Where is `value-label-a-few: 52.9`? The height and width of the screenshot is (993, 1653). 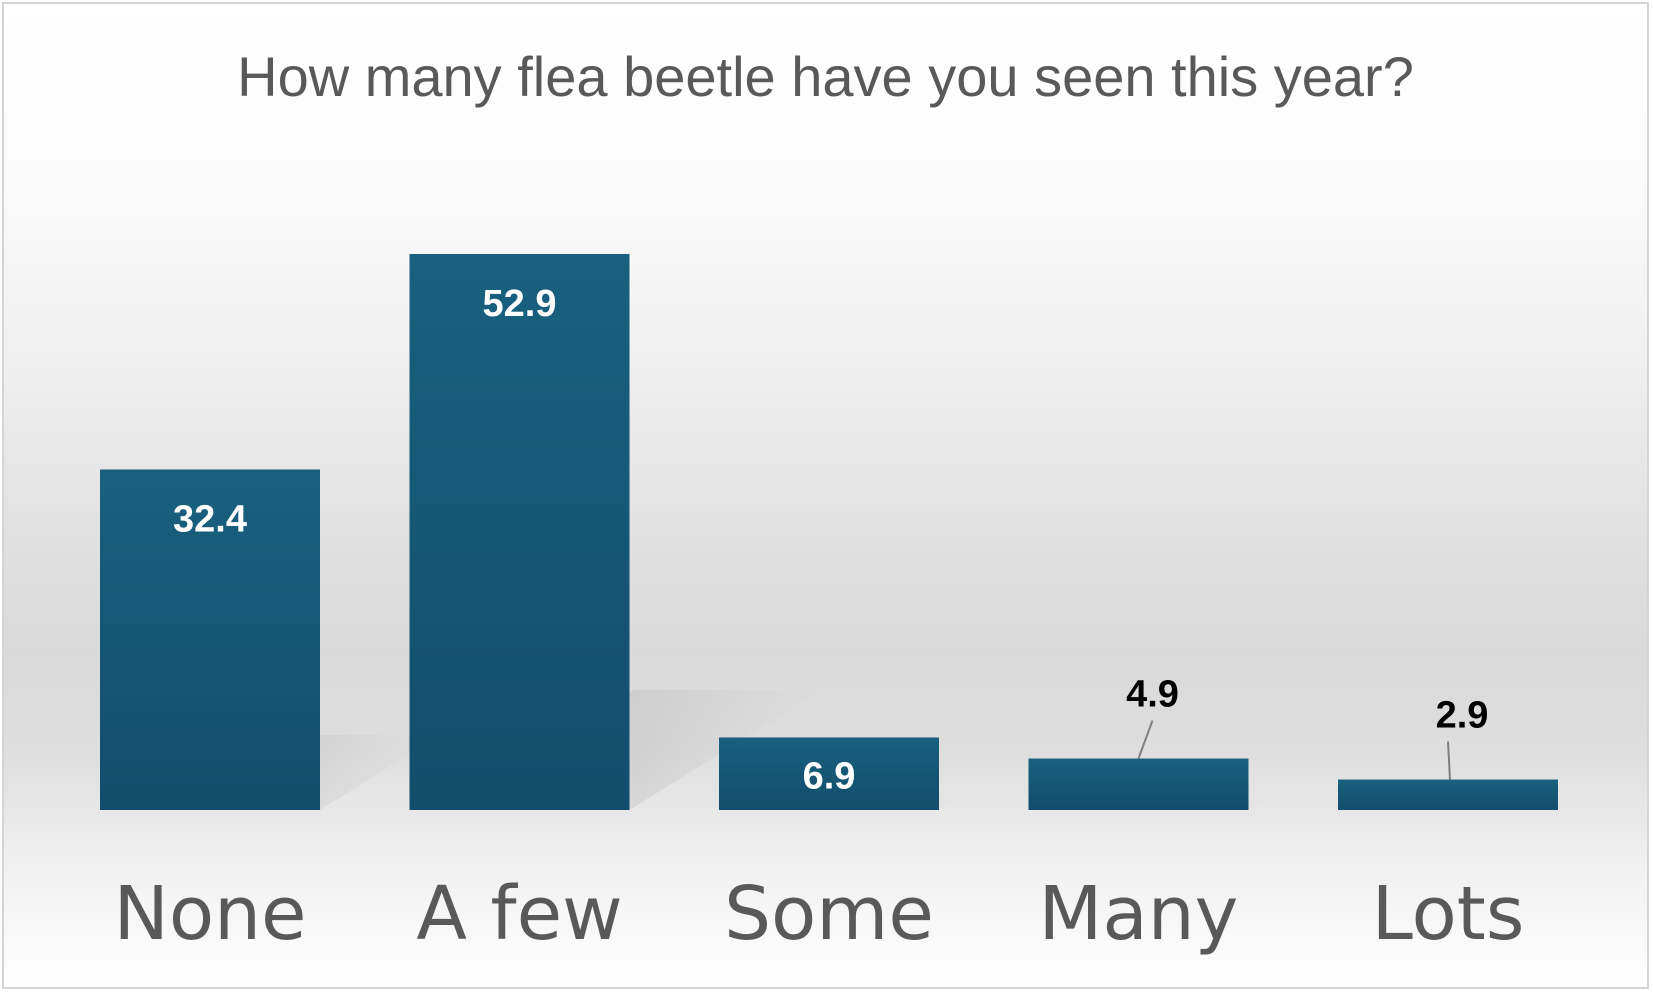 value-label-a-few: 52.9 is located at coordinates (520, 304).